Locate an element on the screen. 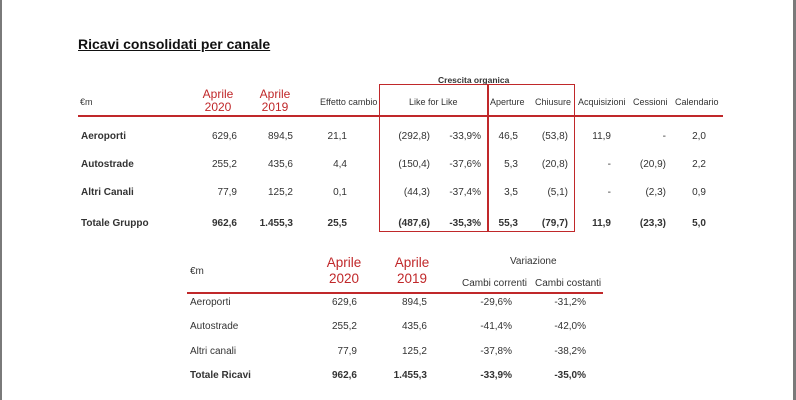  cell-lfl: (150,4) is located at coordinates (414, 164).